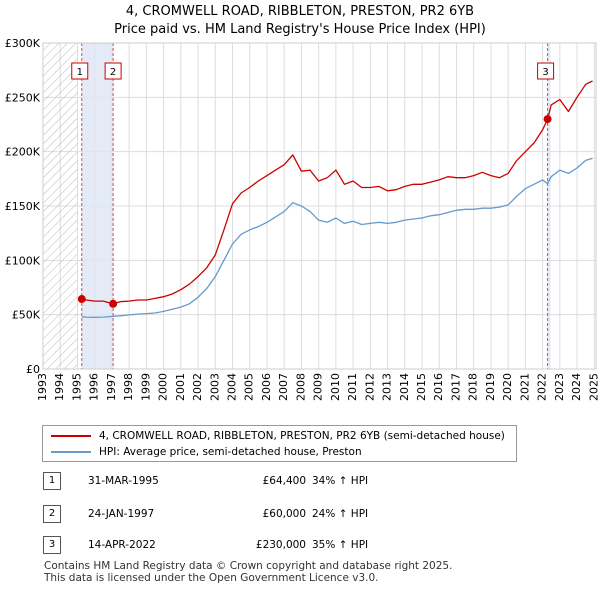  I want to click on hatched-region, so click(60, 206).